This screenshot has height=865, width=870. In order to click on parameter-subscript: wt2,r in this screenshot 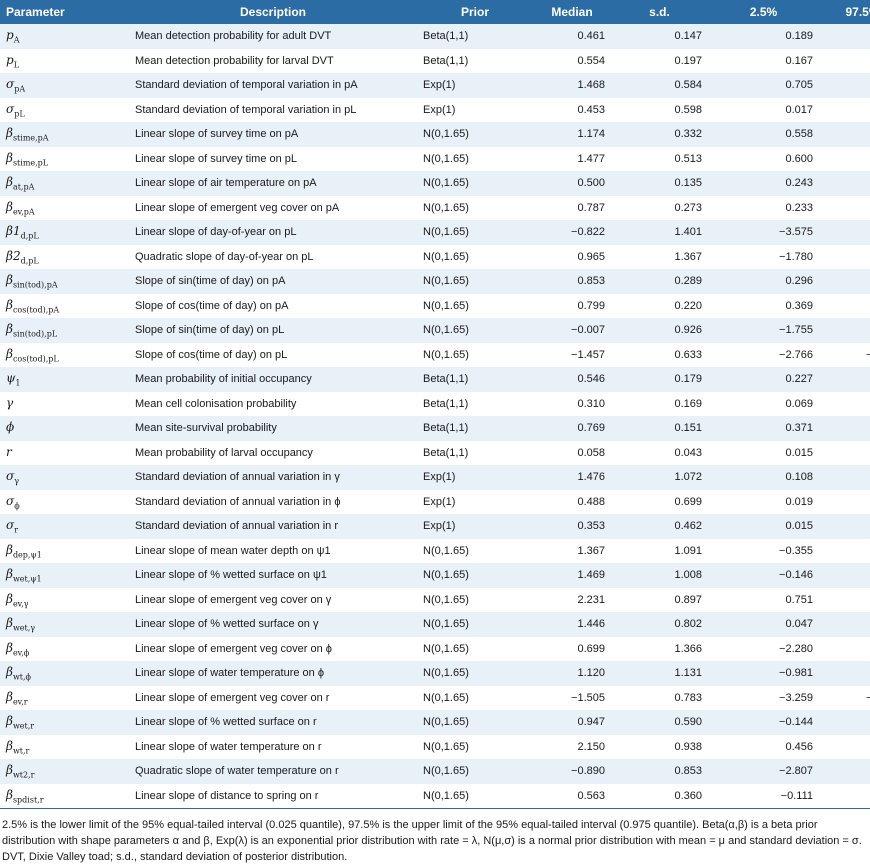, I will do `click(23, 775)`.